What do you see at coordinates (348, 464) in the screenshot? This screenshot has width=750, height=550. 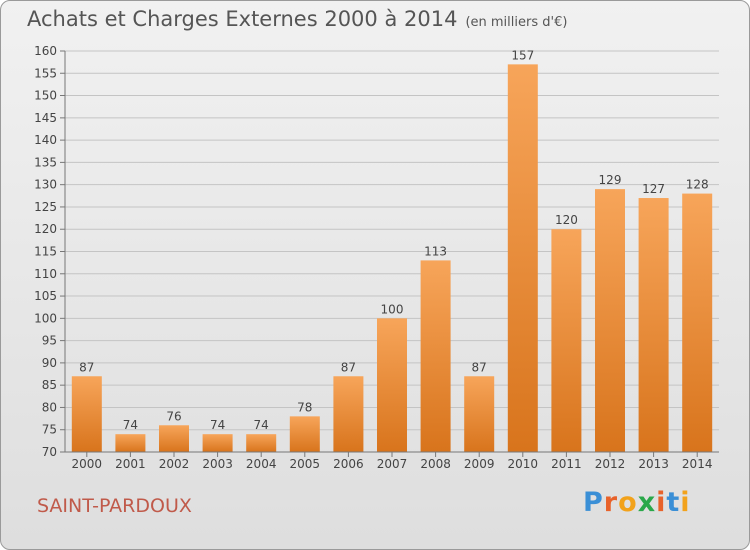 I see `x-tick-label: 2006` at bounding box center [348, 464].